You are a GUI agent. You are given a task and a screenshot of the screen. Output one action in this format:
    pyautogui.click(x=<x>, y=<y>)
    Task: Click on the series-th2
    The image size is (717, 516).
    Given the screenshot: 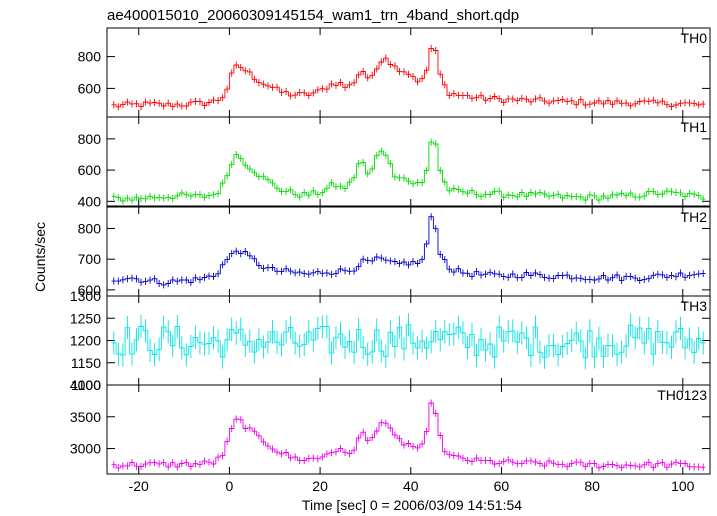 What is the action you would take?
    pyautogui.click(x=408, y=251)
    